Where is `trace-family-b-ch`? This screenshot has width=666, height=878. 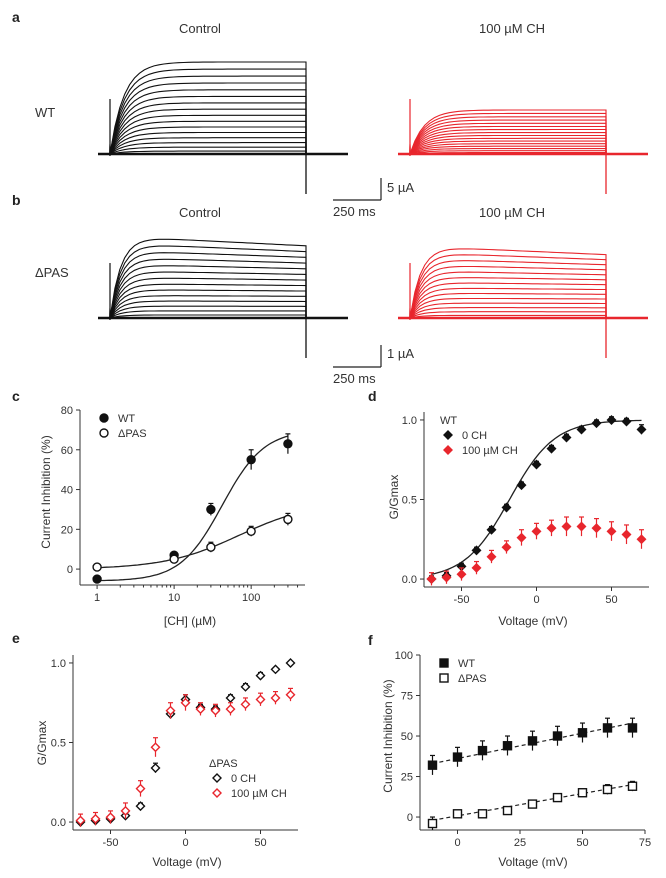
trace-family-b-ch is located at coordinates (523, 303).